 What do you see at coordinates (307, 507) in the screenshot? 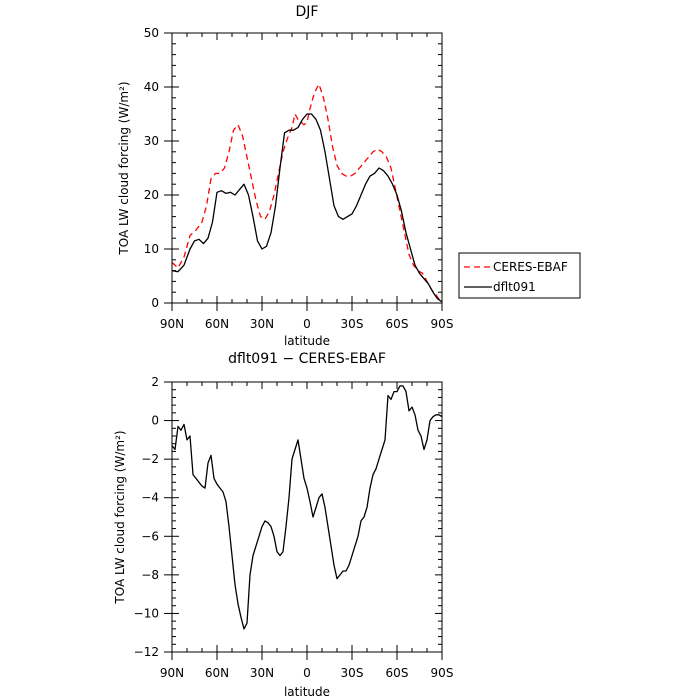
I see `bottom-series-line-dflt091-ceres-ebaf` at bounding box center [307, 507].